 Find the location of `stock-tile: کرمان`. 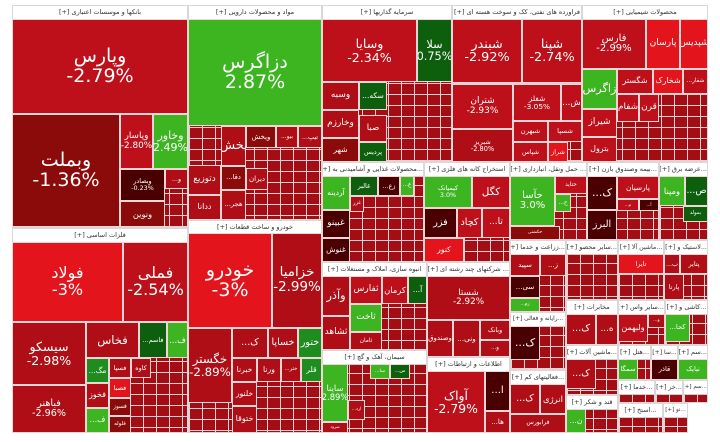

stock-tile: کرمان is located at coordinates (395, 290).